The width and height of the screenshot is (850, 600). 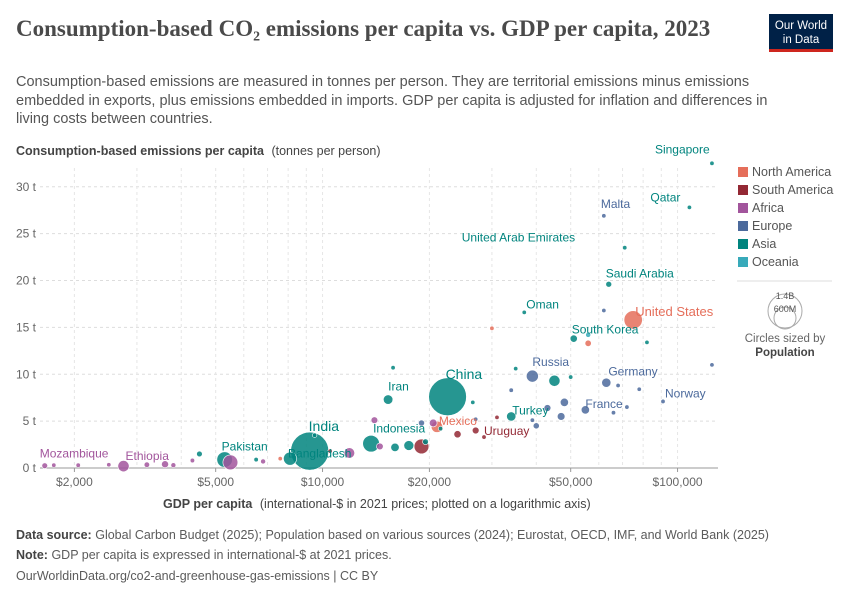 I want to click on legend-swatch-africa, so click(x=743, y=208).